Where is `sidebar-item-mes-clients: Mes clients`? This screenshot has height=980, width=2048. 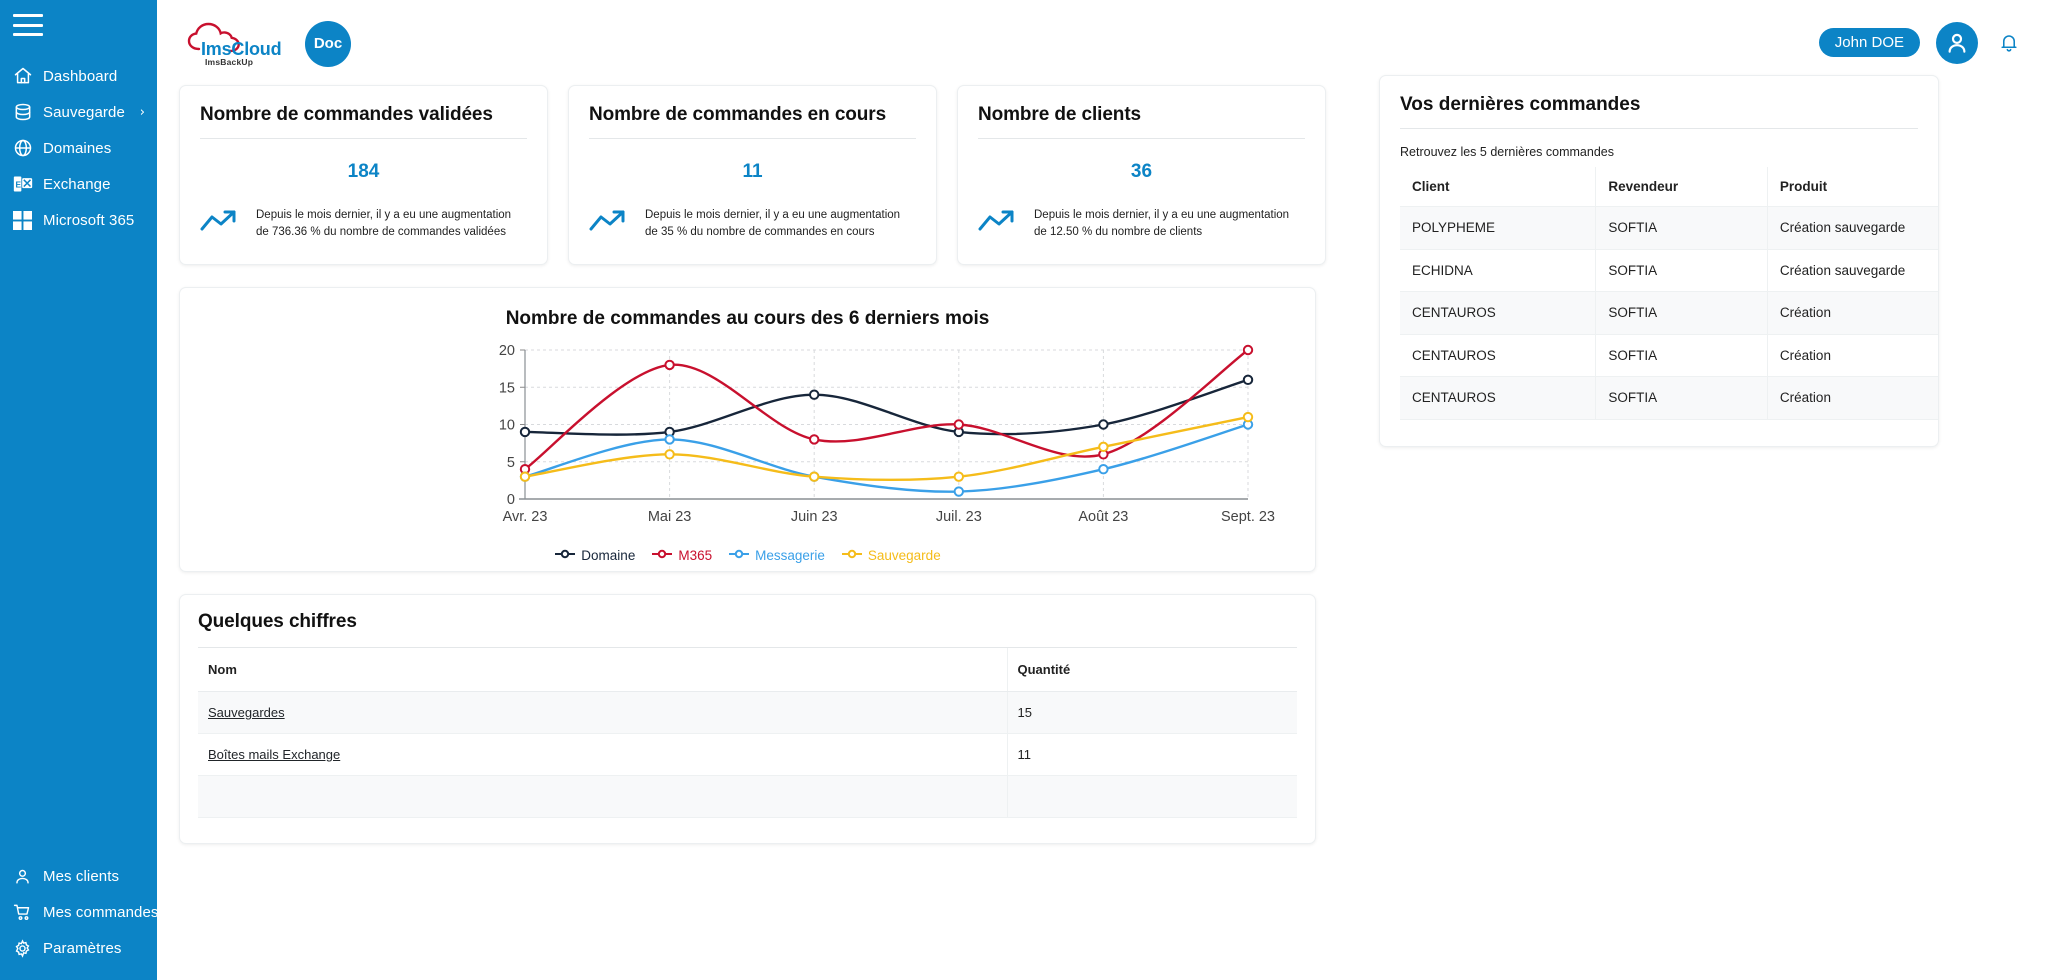
sidebar-item-mes-clients: Mes clients is located at coordinates (78, 876).